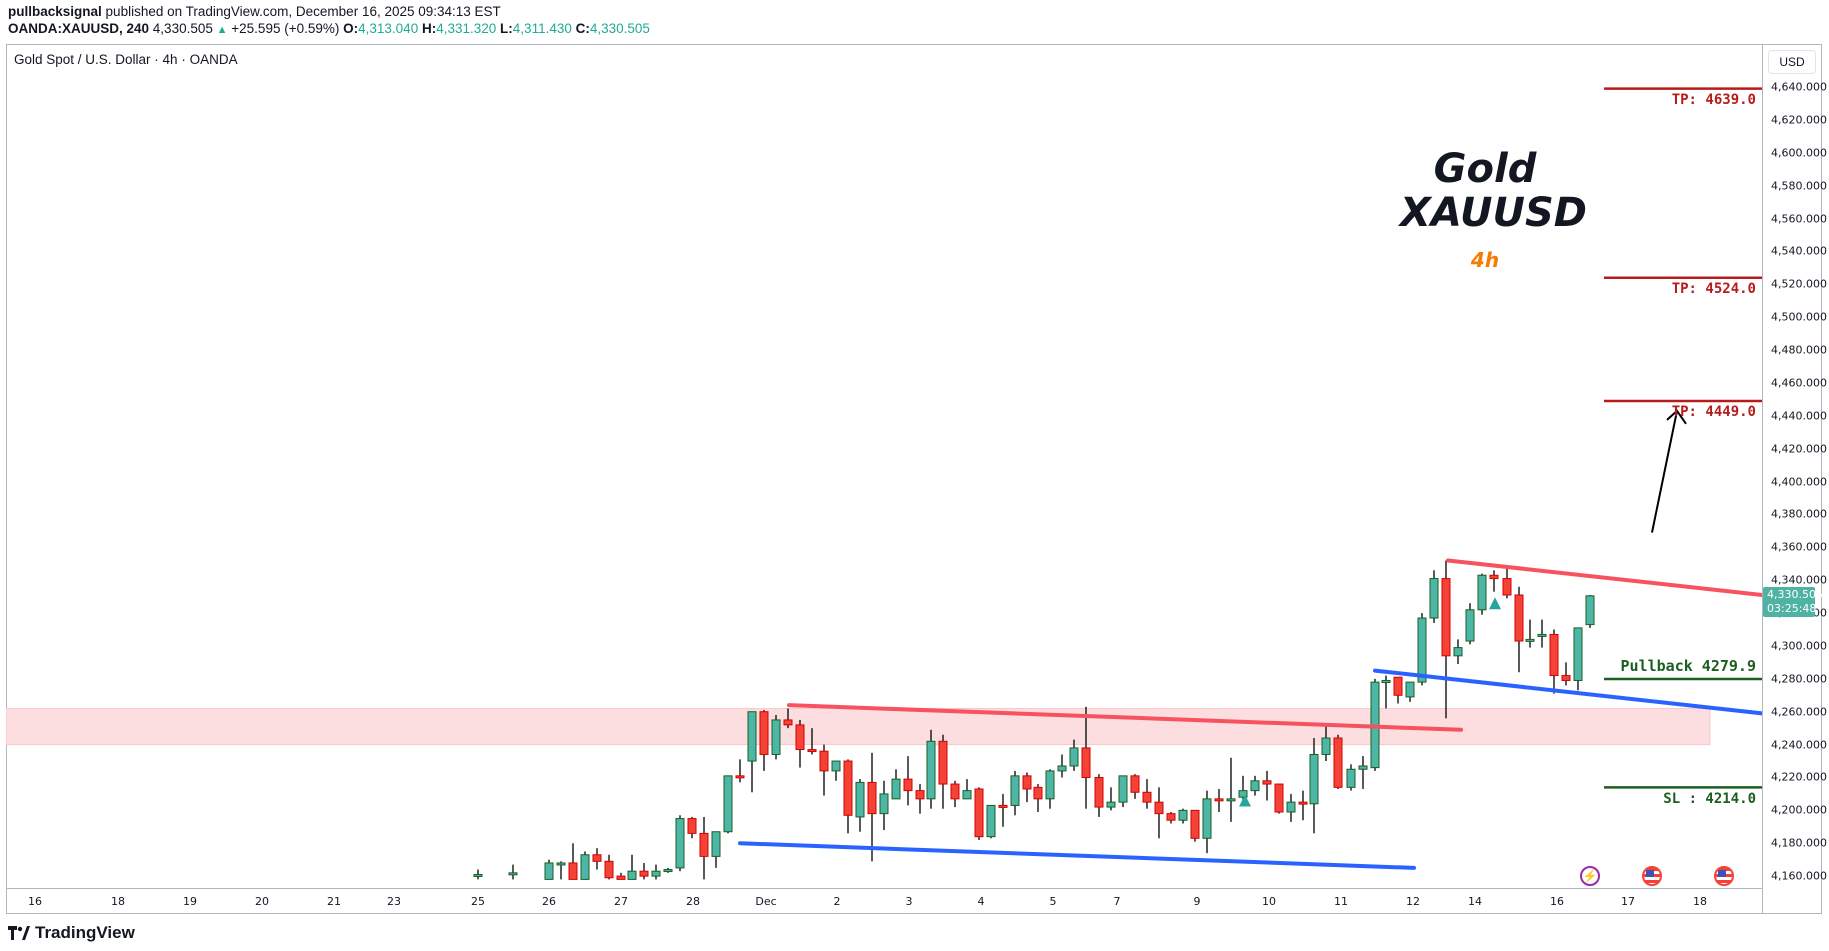  I want to click on price-tick: 4,180.000, so click(1799, 843).